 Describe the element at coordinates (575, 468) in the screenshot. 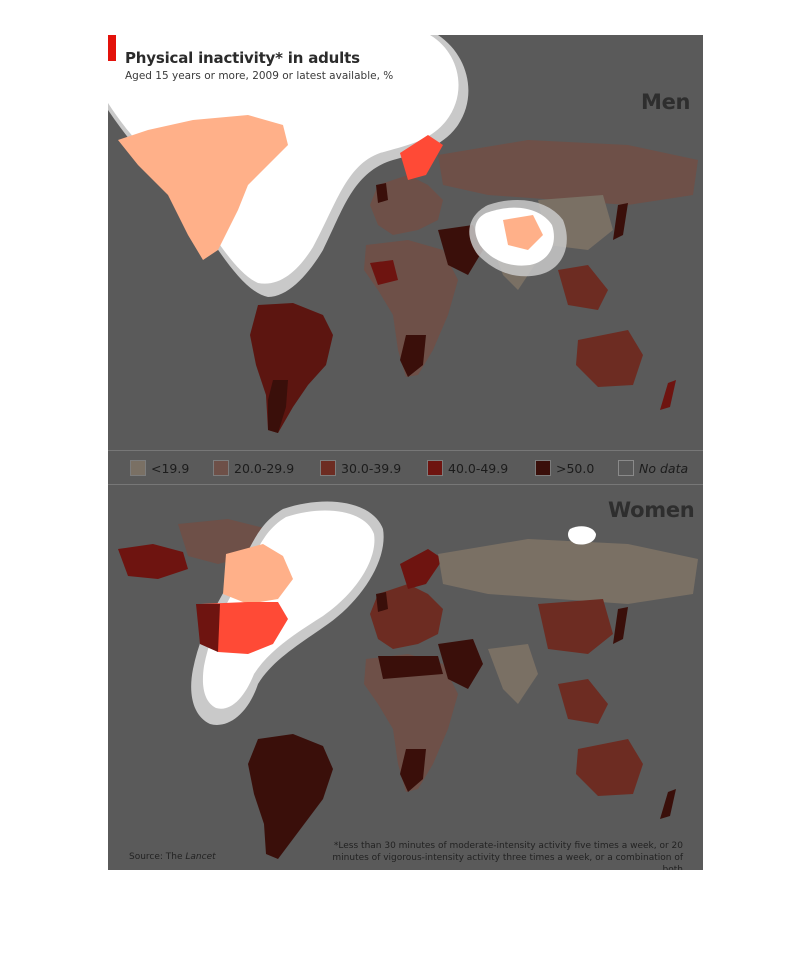

I see `legend-label-5: >50.0` at that location.